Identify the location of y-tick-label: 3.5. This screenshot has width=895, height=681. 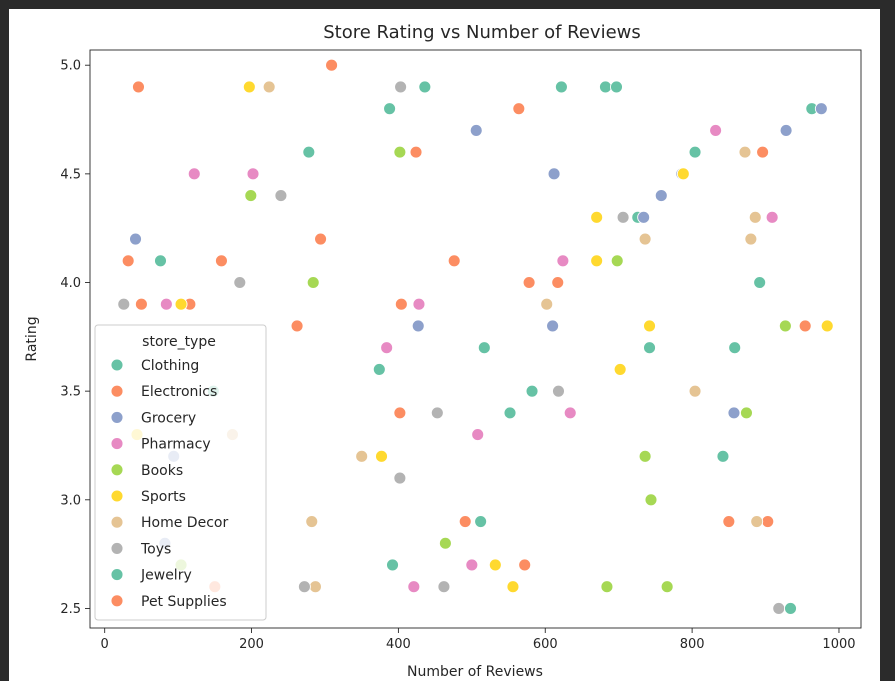
(70, 392).